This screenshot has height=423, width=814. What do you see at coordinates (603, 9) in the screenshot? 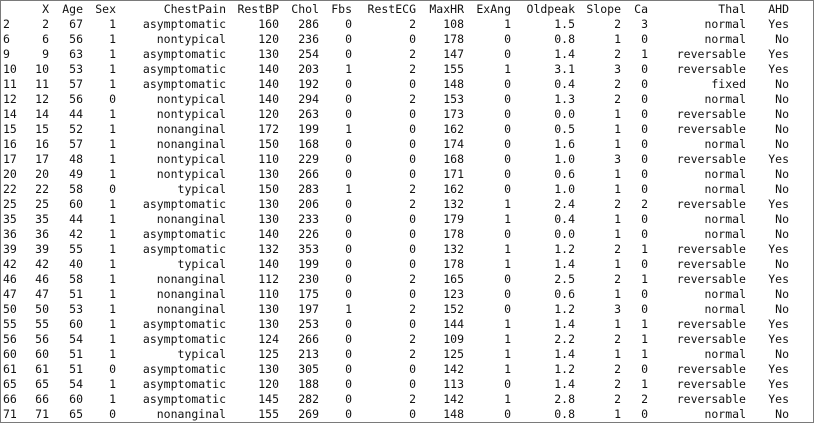
I see `column-header-slope: Slope` at bounding box center [603, 9].